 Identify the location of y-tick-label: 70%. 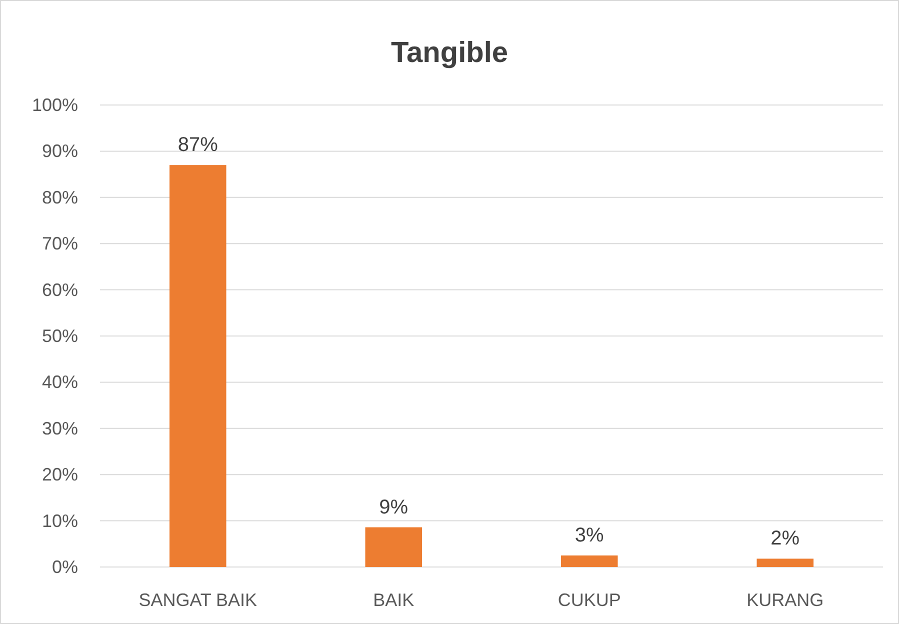
(60, 244).